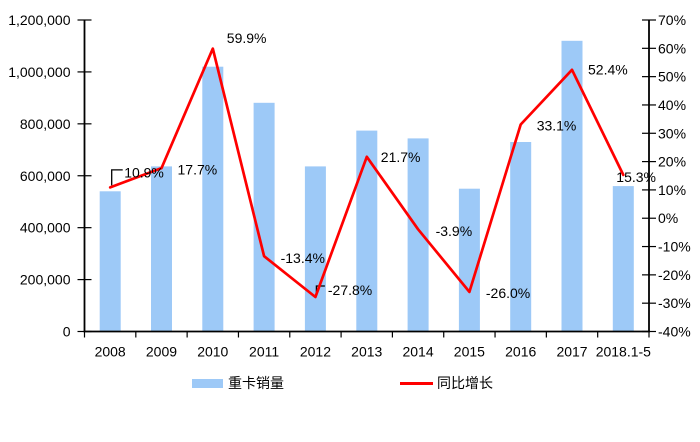 This screenshot has width=700, height=442. What do you see at coordinates (264, 217) in the screenshot?
I see `sales-bar-2011` at bounding box center [264, 217].